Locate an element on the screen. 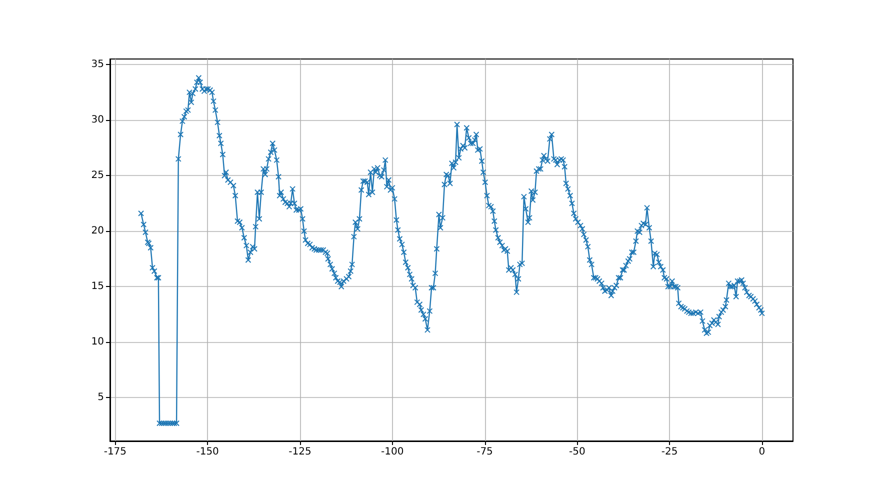 This screenshot has height=495, width=880. y-tick-label: 30 is located at coordinates (97, 120).